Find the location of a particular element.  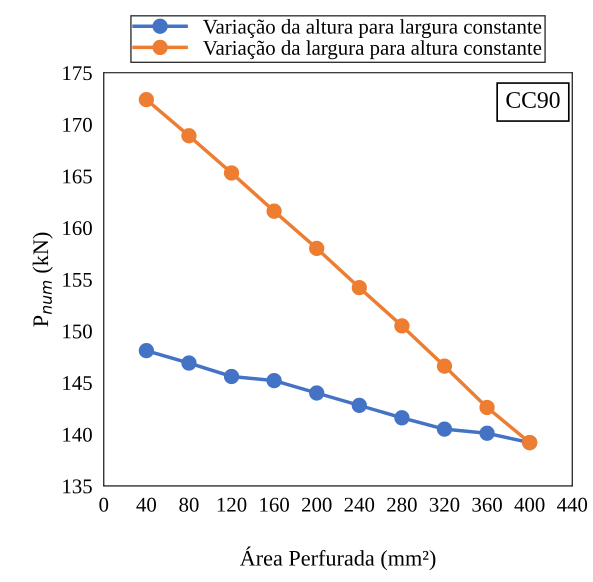

x-tick-label: 120 is located at coordinates (232, 505).